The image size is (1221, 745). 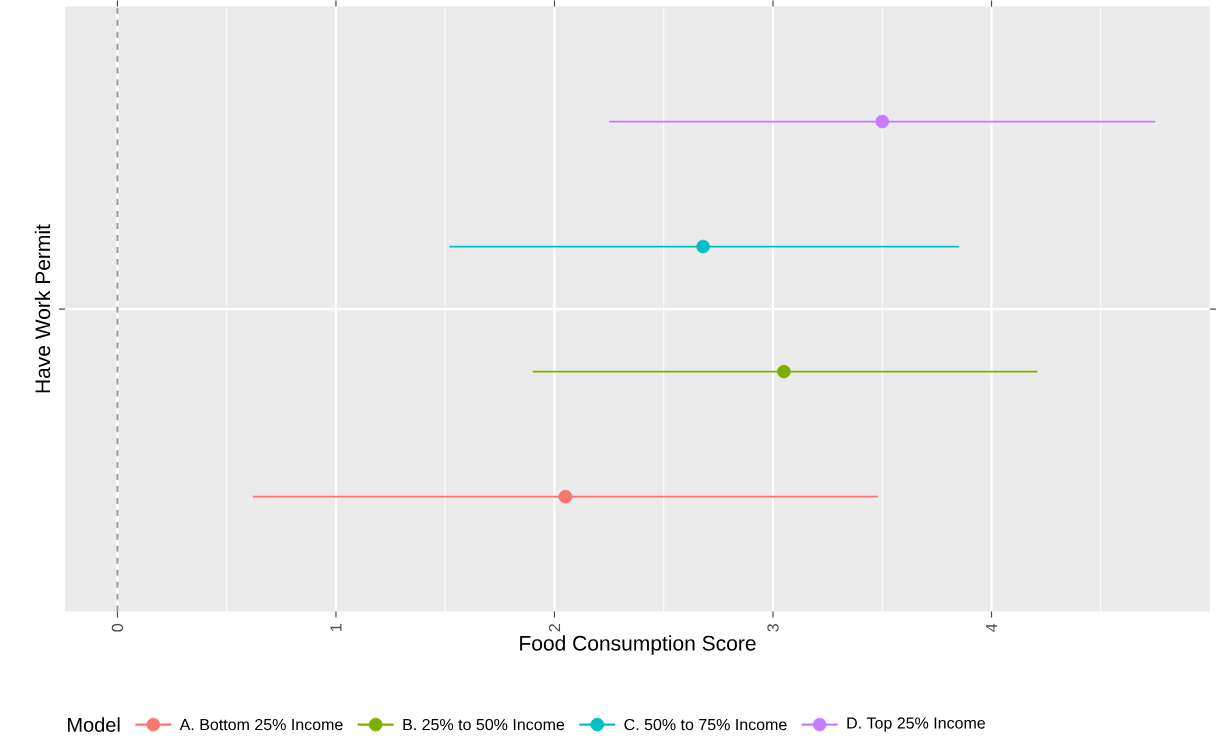 I want to click on legend-label: A. Bottom 25% Income, so click(x=261, y=725).